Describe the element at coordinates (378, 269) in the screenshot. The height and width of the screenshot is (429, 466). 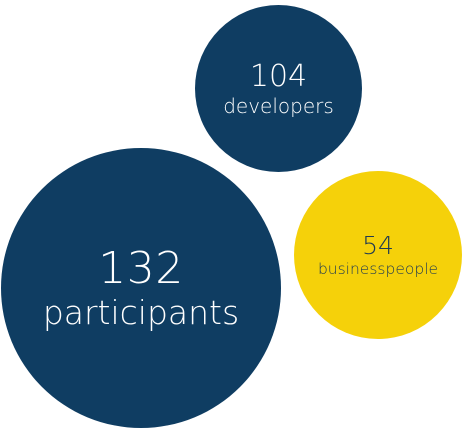
I see `businesspeople-label: businesspeople` at that location.